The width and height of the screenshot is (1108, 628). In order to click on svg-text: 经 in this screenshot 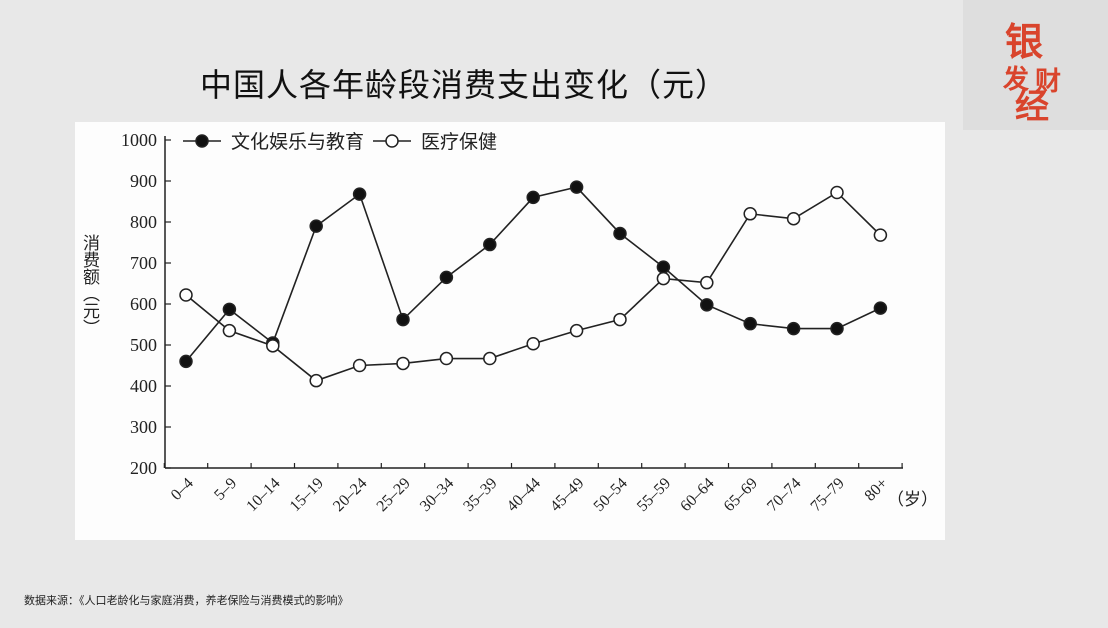, I will do `click(1032, 107)`.